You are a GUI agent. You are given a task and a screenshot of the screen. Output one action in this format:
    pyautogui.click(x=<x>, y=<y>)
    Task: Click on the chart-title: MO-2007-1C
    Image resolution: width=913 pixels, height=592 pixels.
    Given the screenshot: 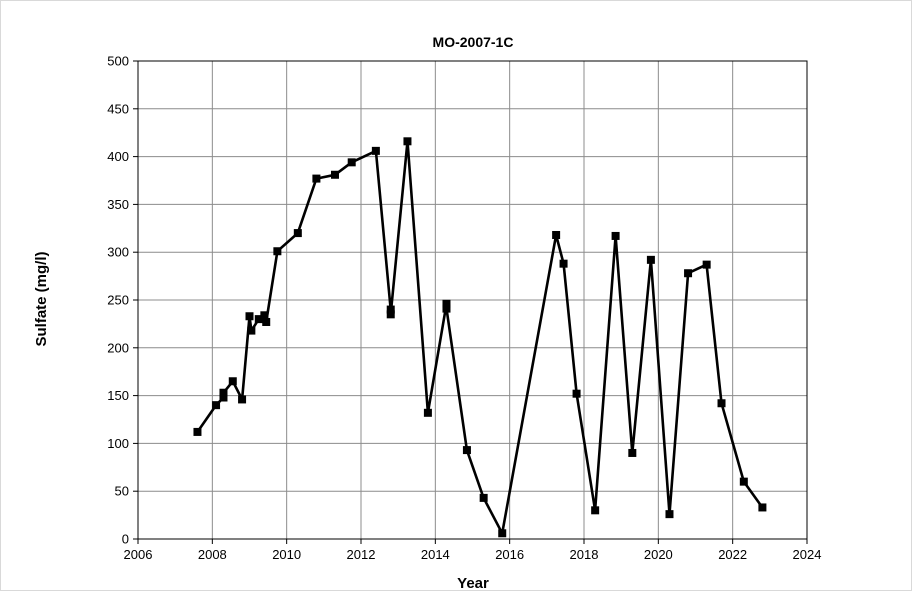 What is the action you would take?
    pyautogui.click(x=473, y=42)
    